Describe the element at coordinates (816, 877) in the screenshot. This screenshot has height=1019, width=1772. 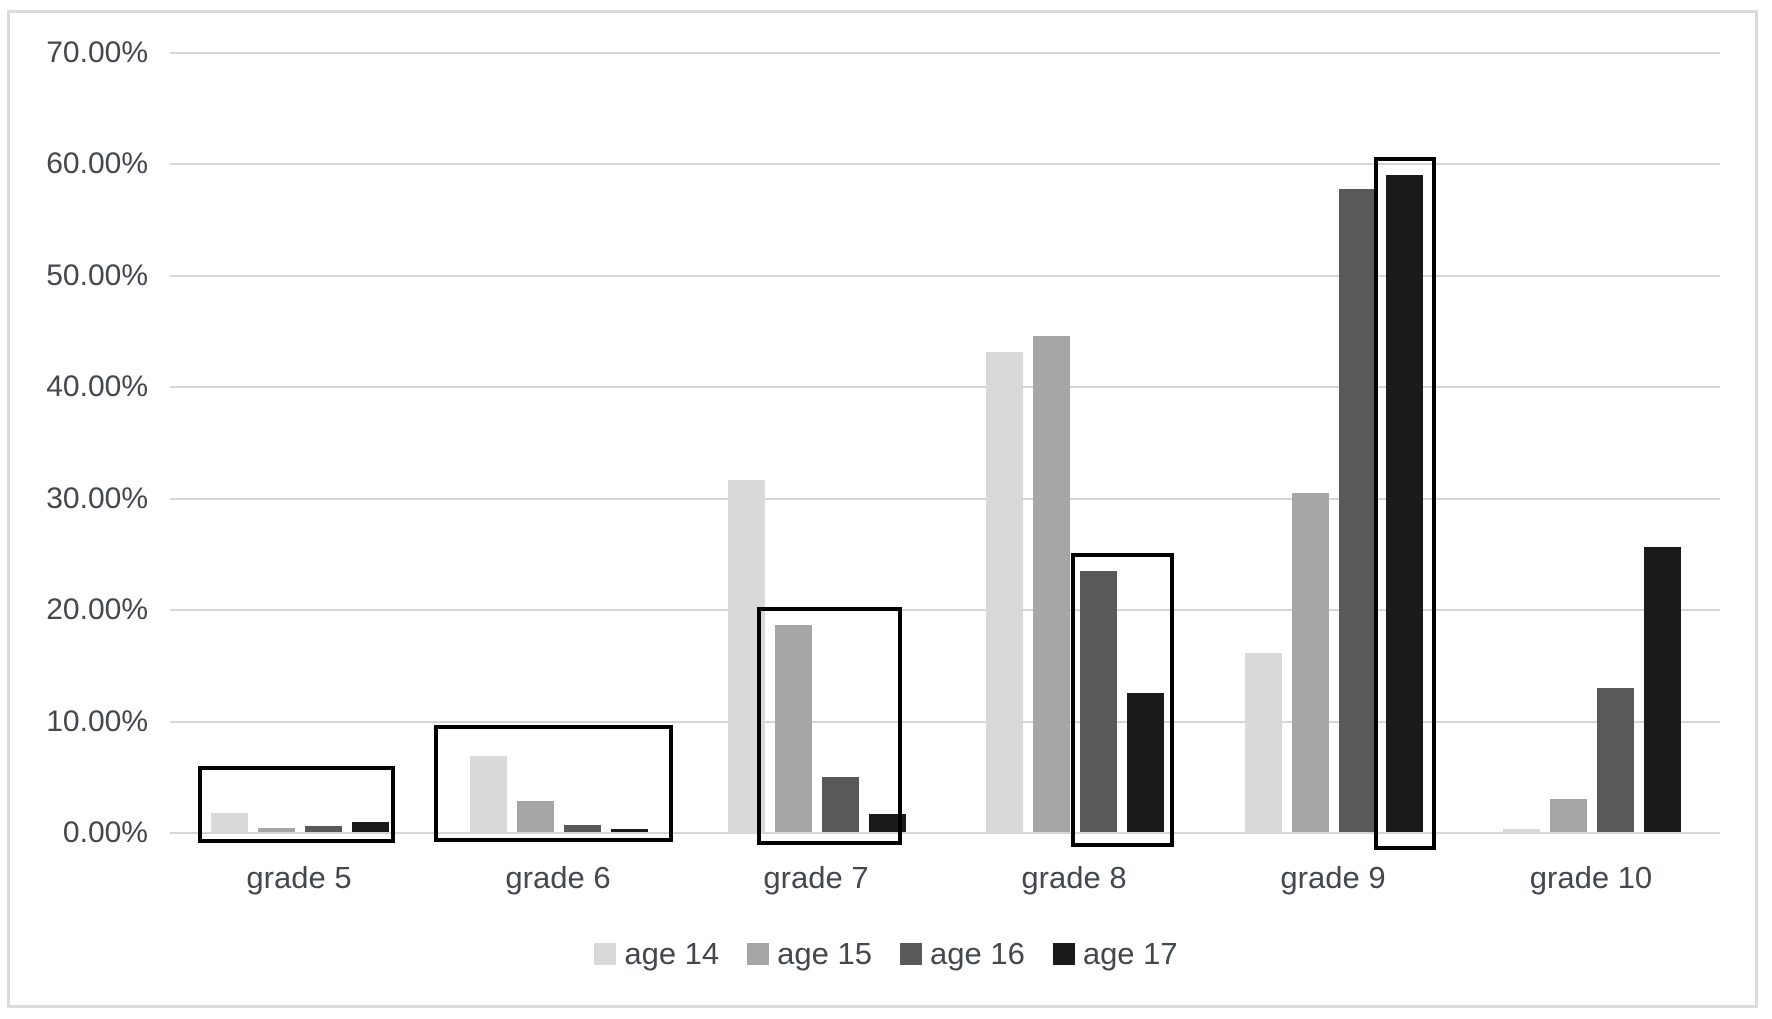
I see `x-axis-label-grade-7: grade 7` at that location.